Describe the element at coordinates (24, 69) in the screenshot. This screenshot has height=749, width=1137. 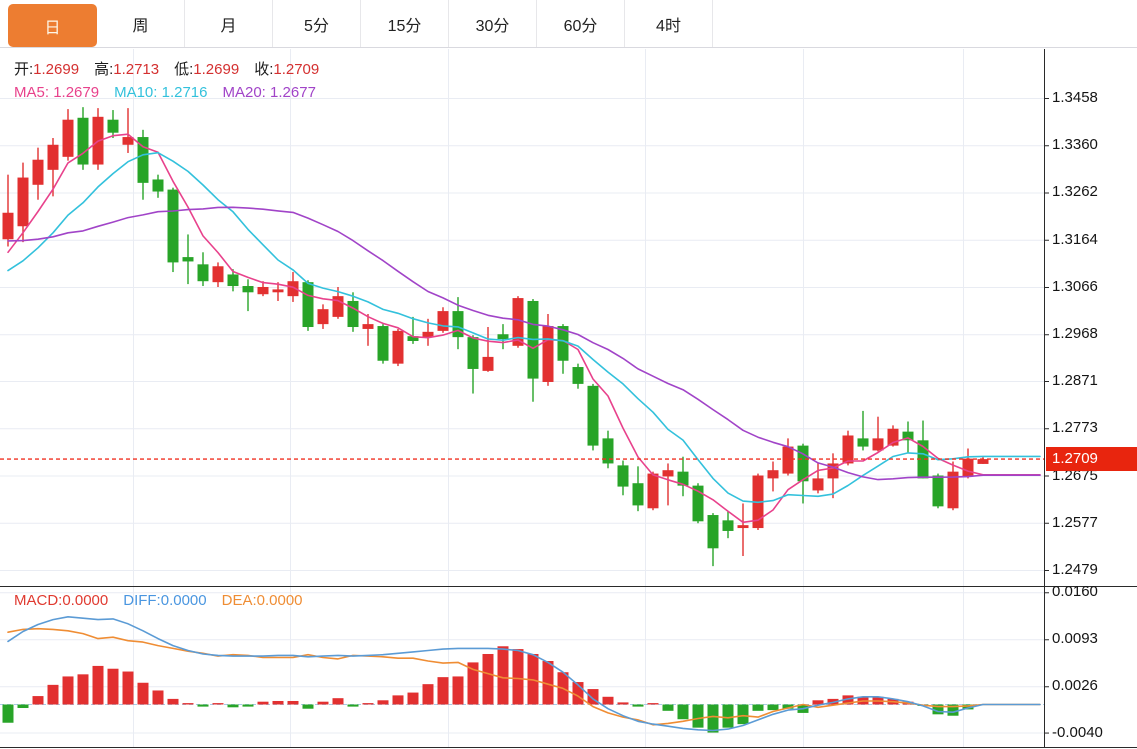
I see `open-label: 开:` at that location.